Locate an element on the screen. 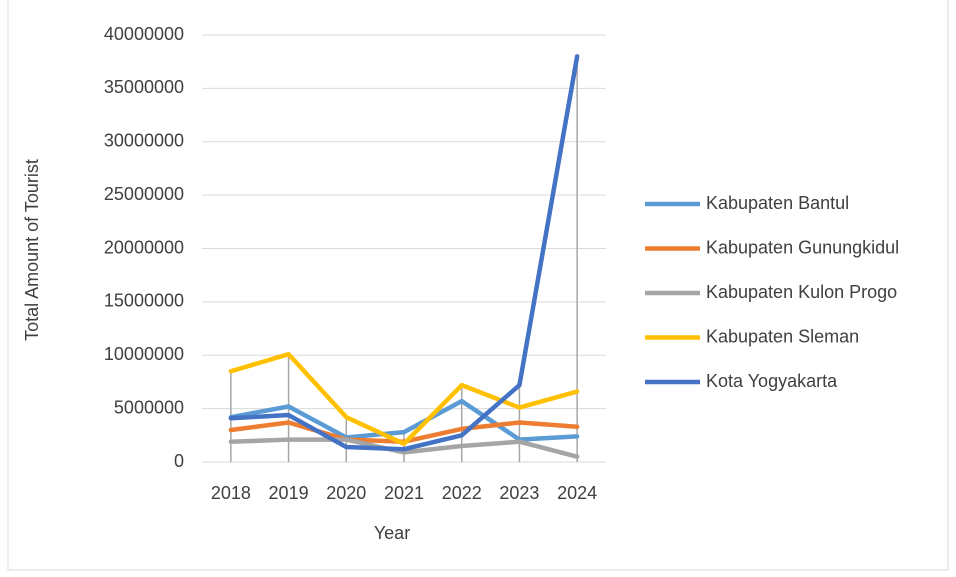 The width and height of the screenshot is (956, 577). y-tick-label: 40000000 is located at coordinates (144, 34).